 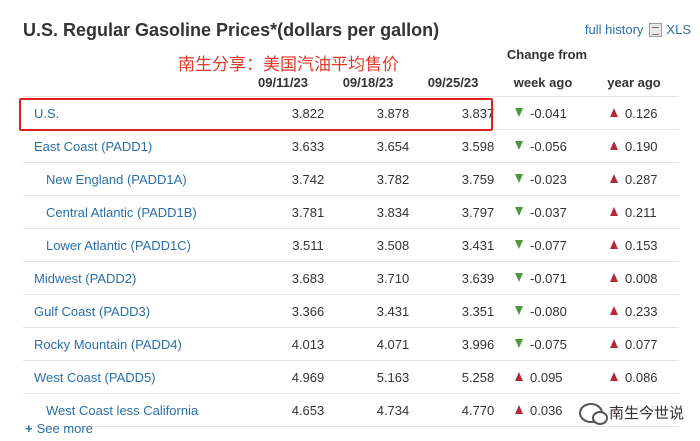 I want to click on week-change-value: -0.037, so click(x=548, y=212).